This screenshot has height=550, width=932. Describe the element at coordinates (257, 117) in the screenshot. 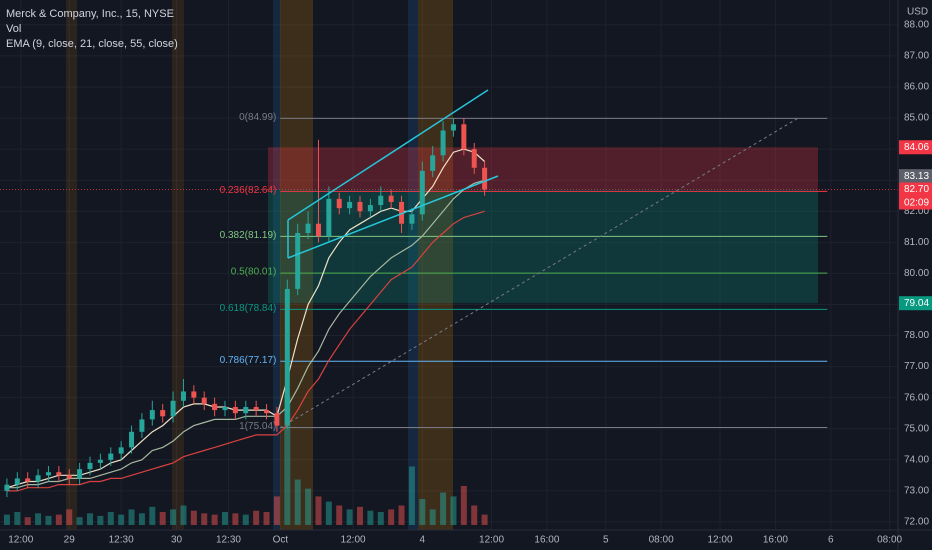

I see `fib-label: 0(84.99)` at that location.